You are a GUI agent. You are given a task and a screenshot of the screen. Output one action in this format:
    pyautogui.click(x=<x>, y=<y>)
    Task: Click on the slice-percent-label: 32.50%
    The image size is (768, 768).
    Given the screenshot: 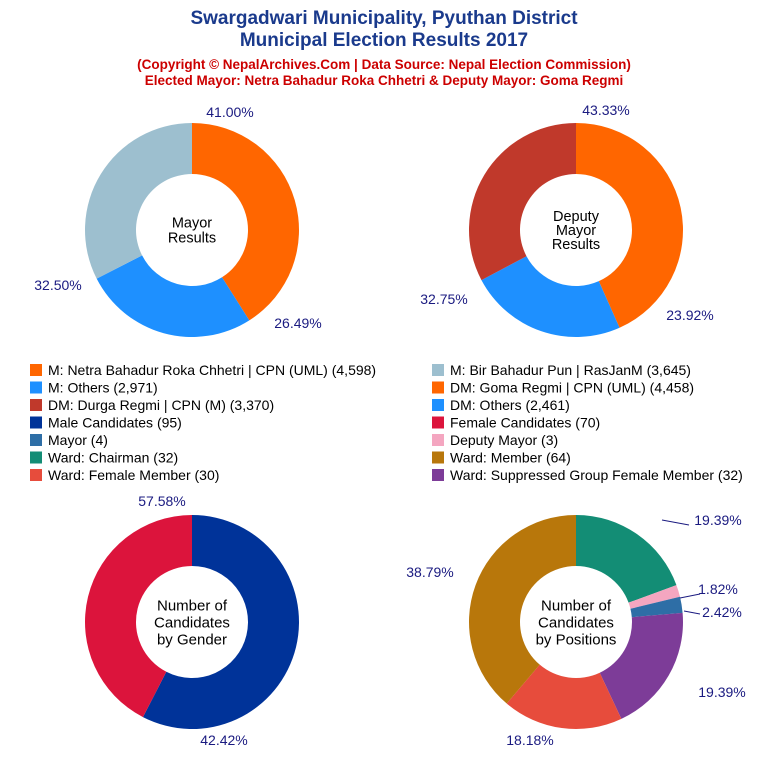 What is the action you would take?
    pyautogui.click(x=57, y=285)
    